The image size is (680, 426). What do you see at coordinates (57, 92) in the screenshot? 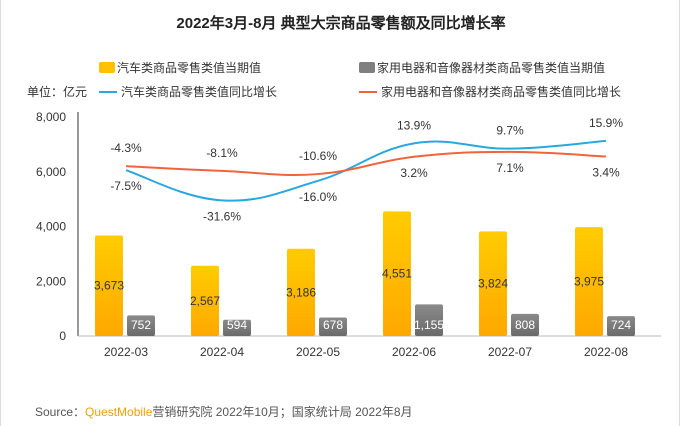
I see `unit-label: 单位：亿元` at bounding box center [57, 92].